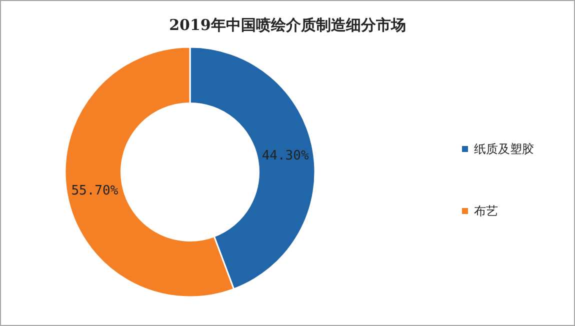 This screenshot has width=575, height=326. I want to click on legend-label: 纸质及塑胶, so click(504, 149).